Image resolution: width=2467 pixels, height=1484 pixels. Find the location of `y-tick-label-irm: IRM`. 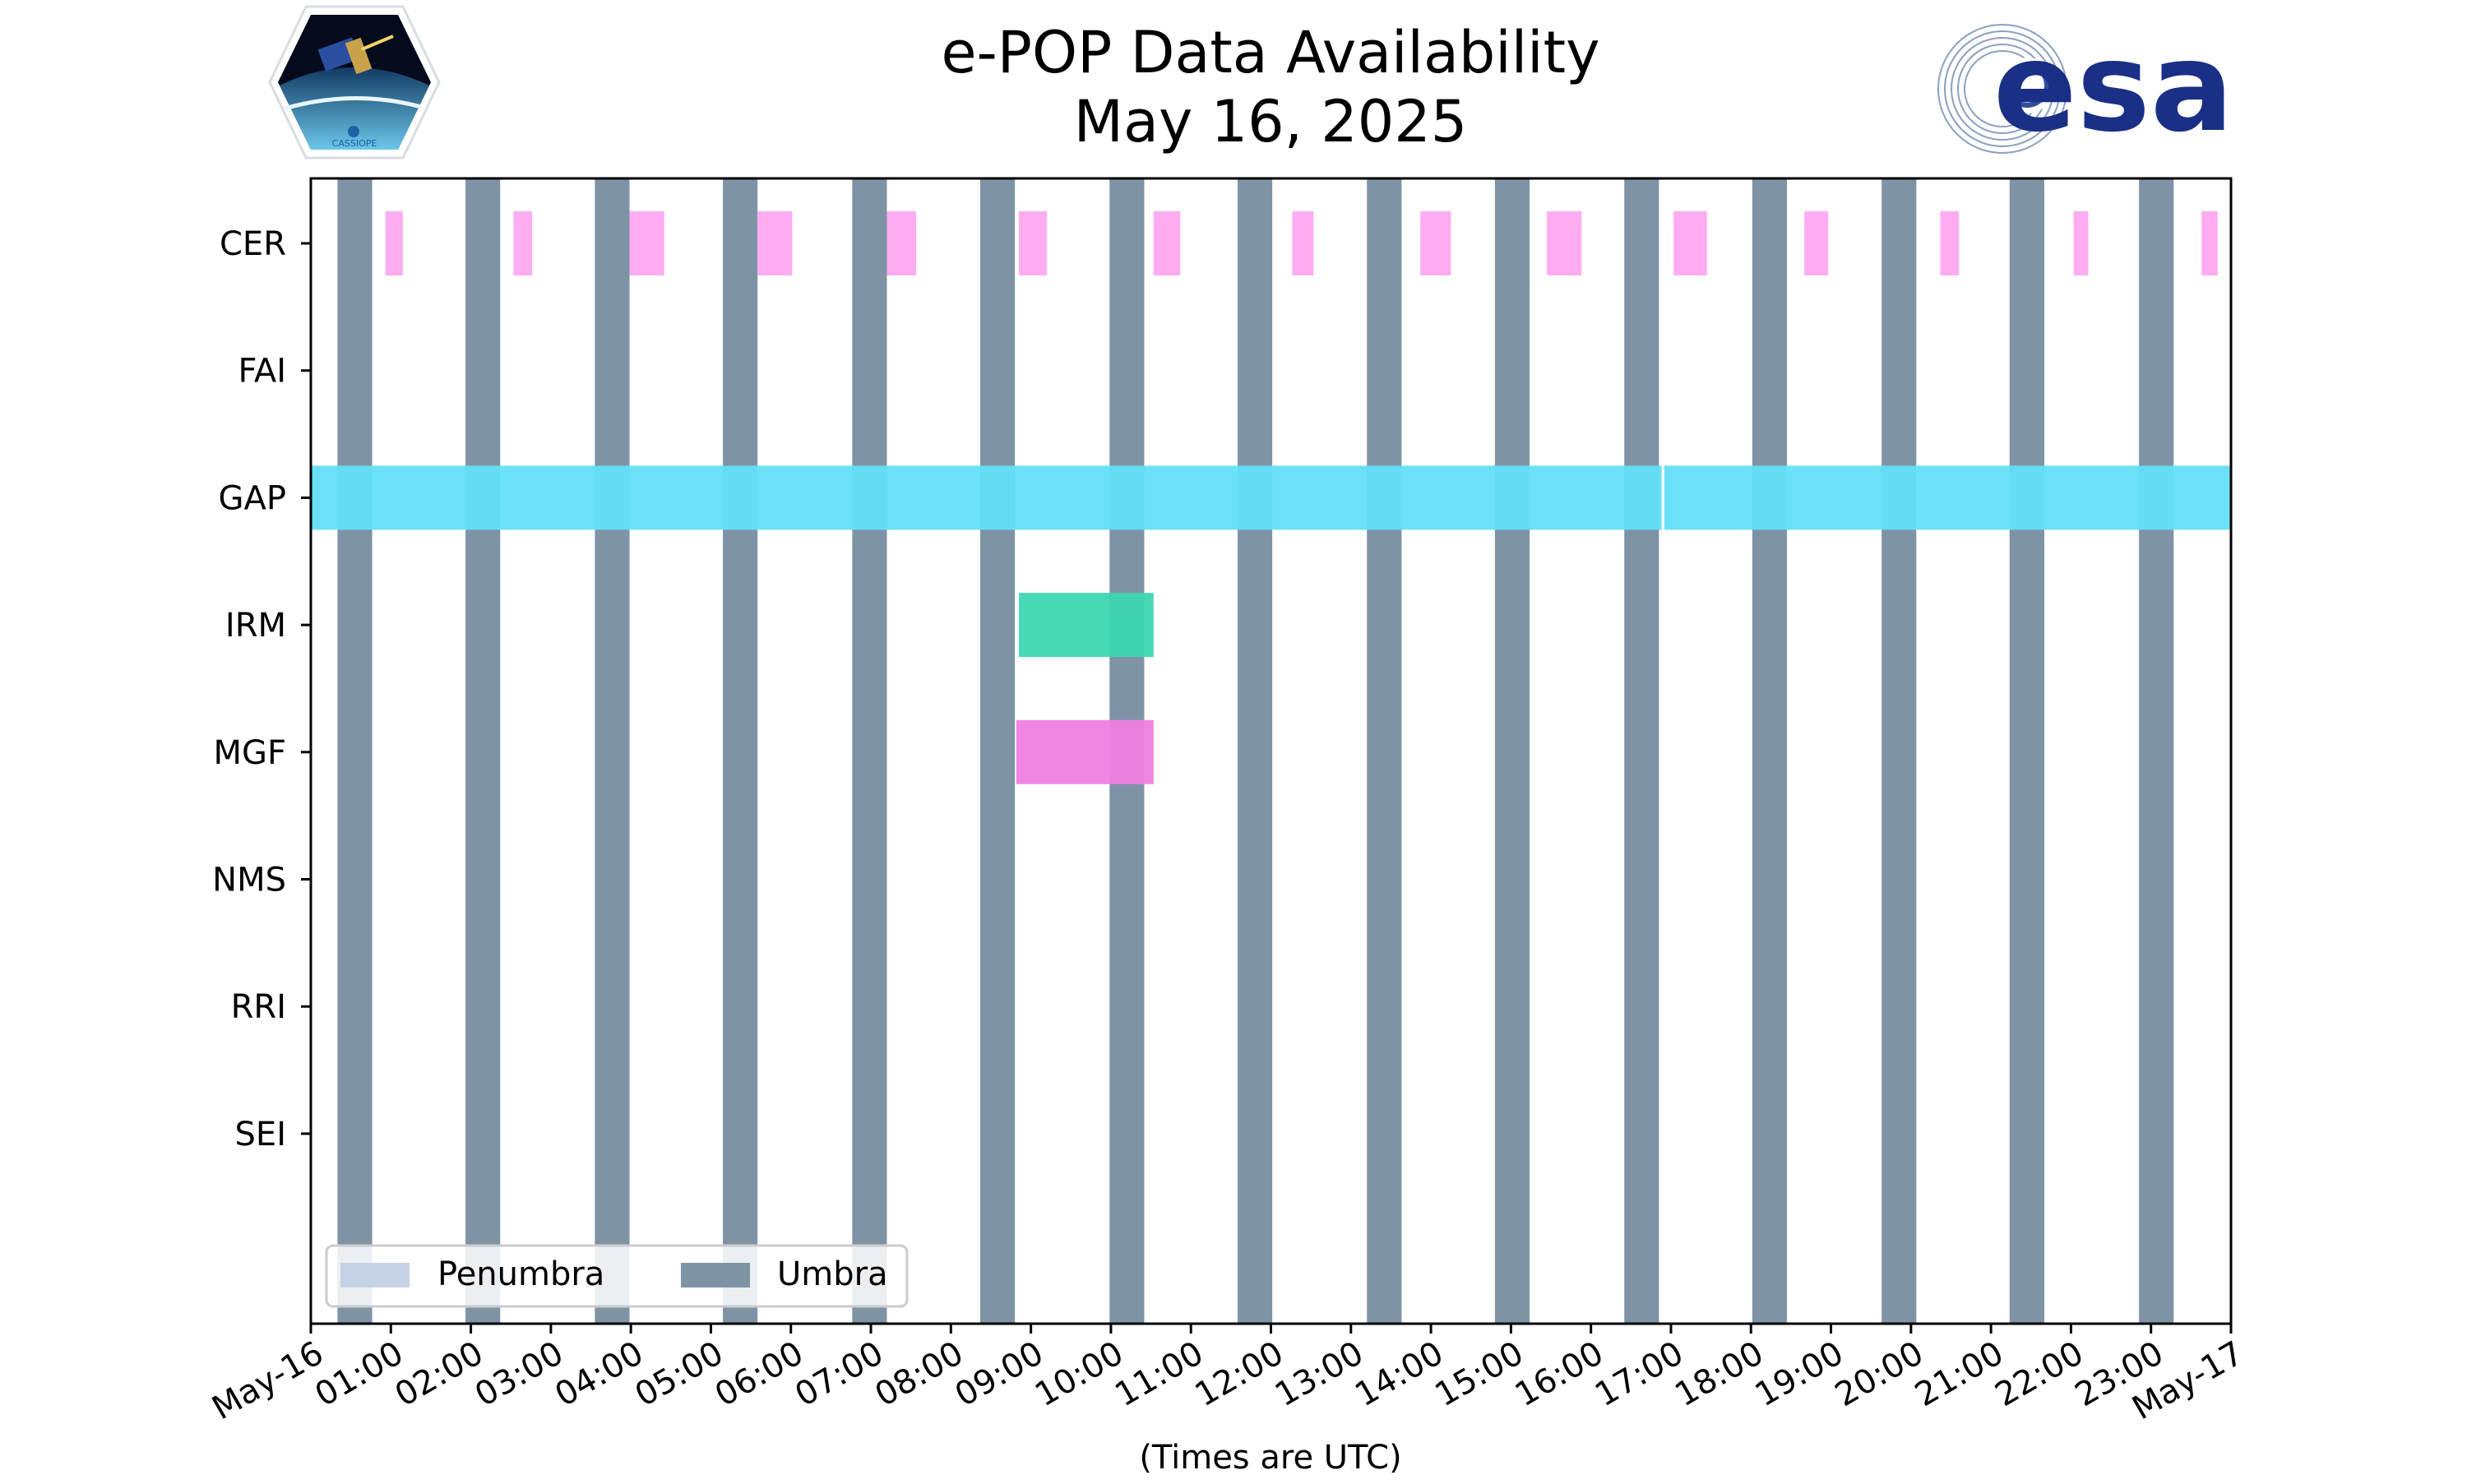

y-tick-label-irm: IRM is located at coordinates (255, 626).